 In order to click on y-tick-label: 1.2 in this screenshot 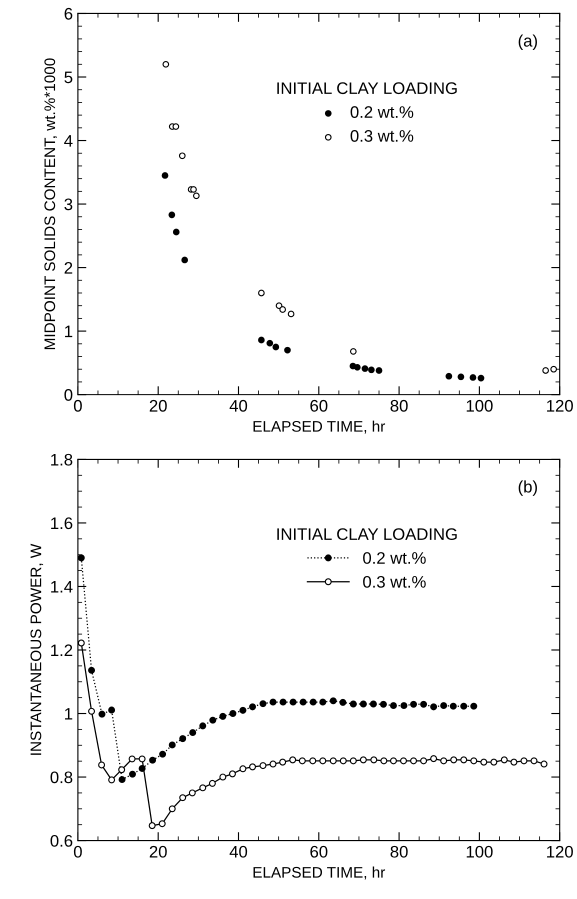, I will do `click(61, 650)`.